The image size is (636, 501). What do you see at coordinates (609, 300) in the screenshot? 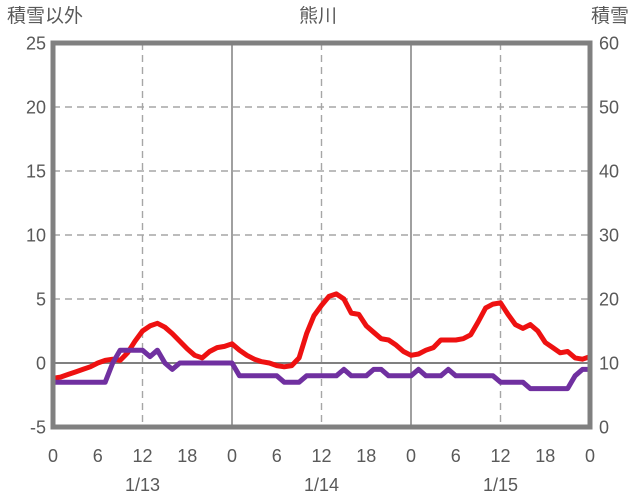
I see `right-axis-tick-label: 20` at bounding box center [609, 300].